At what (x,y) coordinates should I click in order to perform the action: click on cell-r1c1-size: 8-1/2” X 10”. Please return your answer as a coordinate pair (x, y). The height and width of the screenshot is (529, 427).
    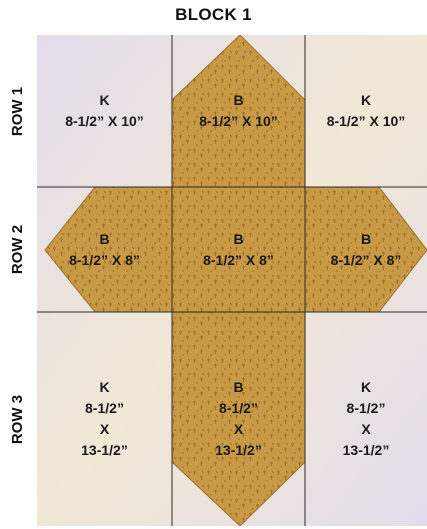
    Looking at the image, I should click on (104, 121).